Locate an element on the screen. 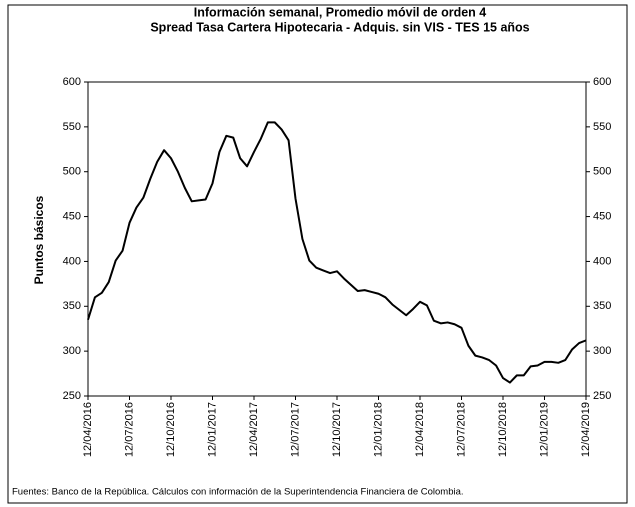 The height and width of the screenshot is (507, 635). y2-tick-label: 450 is located at coordinates (602, 216).